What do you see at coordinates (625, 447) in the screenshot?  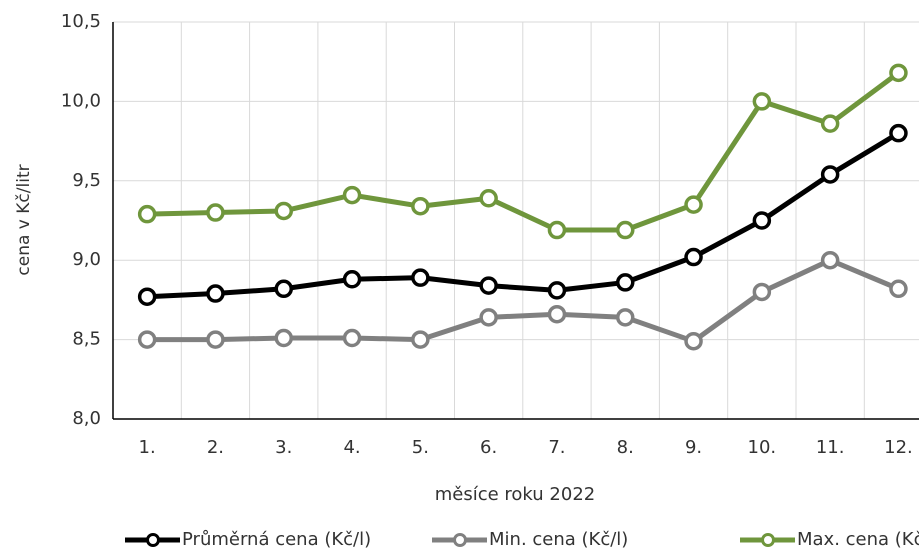 I see `x-tick-label: 8.` at bounding box center [625, 447].